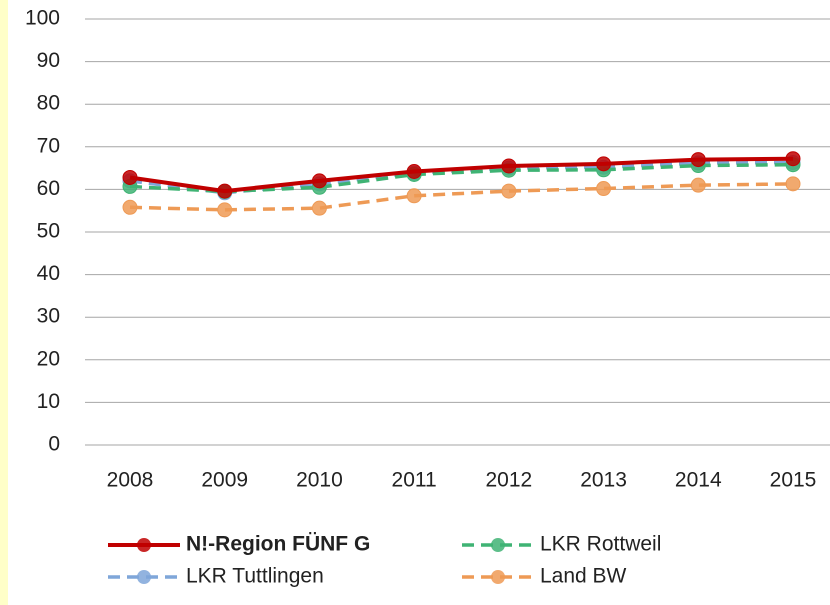 This screenshot has width=830, height=605. Describe the element at coordinates (793, 480) in the screenshot. I see `x-tick-label: 2015` at that location.